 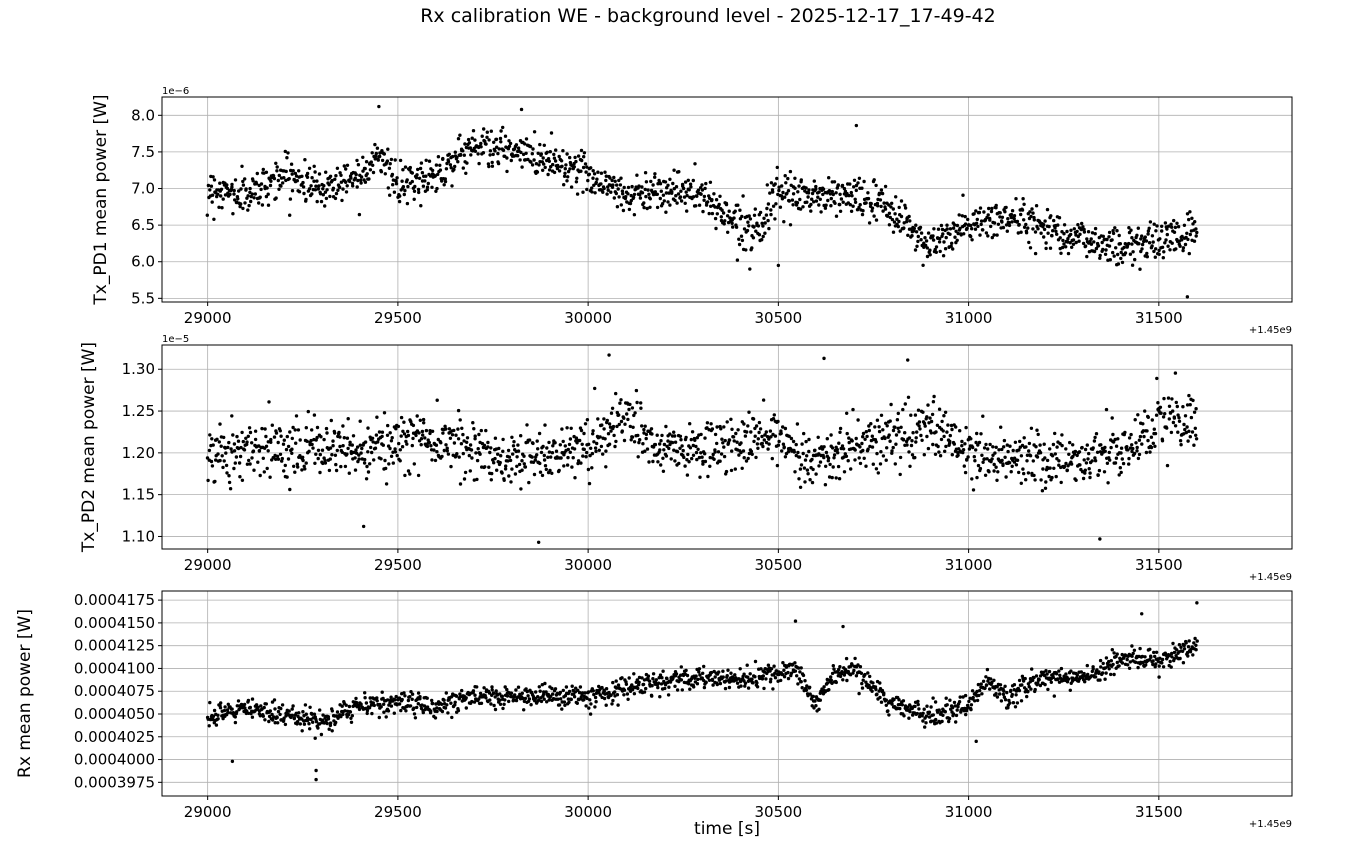 What do you see at coordinates (114, 646) in the screenshot?
I see `y-tick-label: 0.0004125` at bounding box center [114, 646].